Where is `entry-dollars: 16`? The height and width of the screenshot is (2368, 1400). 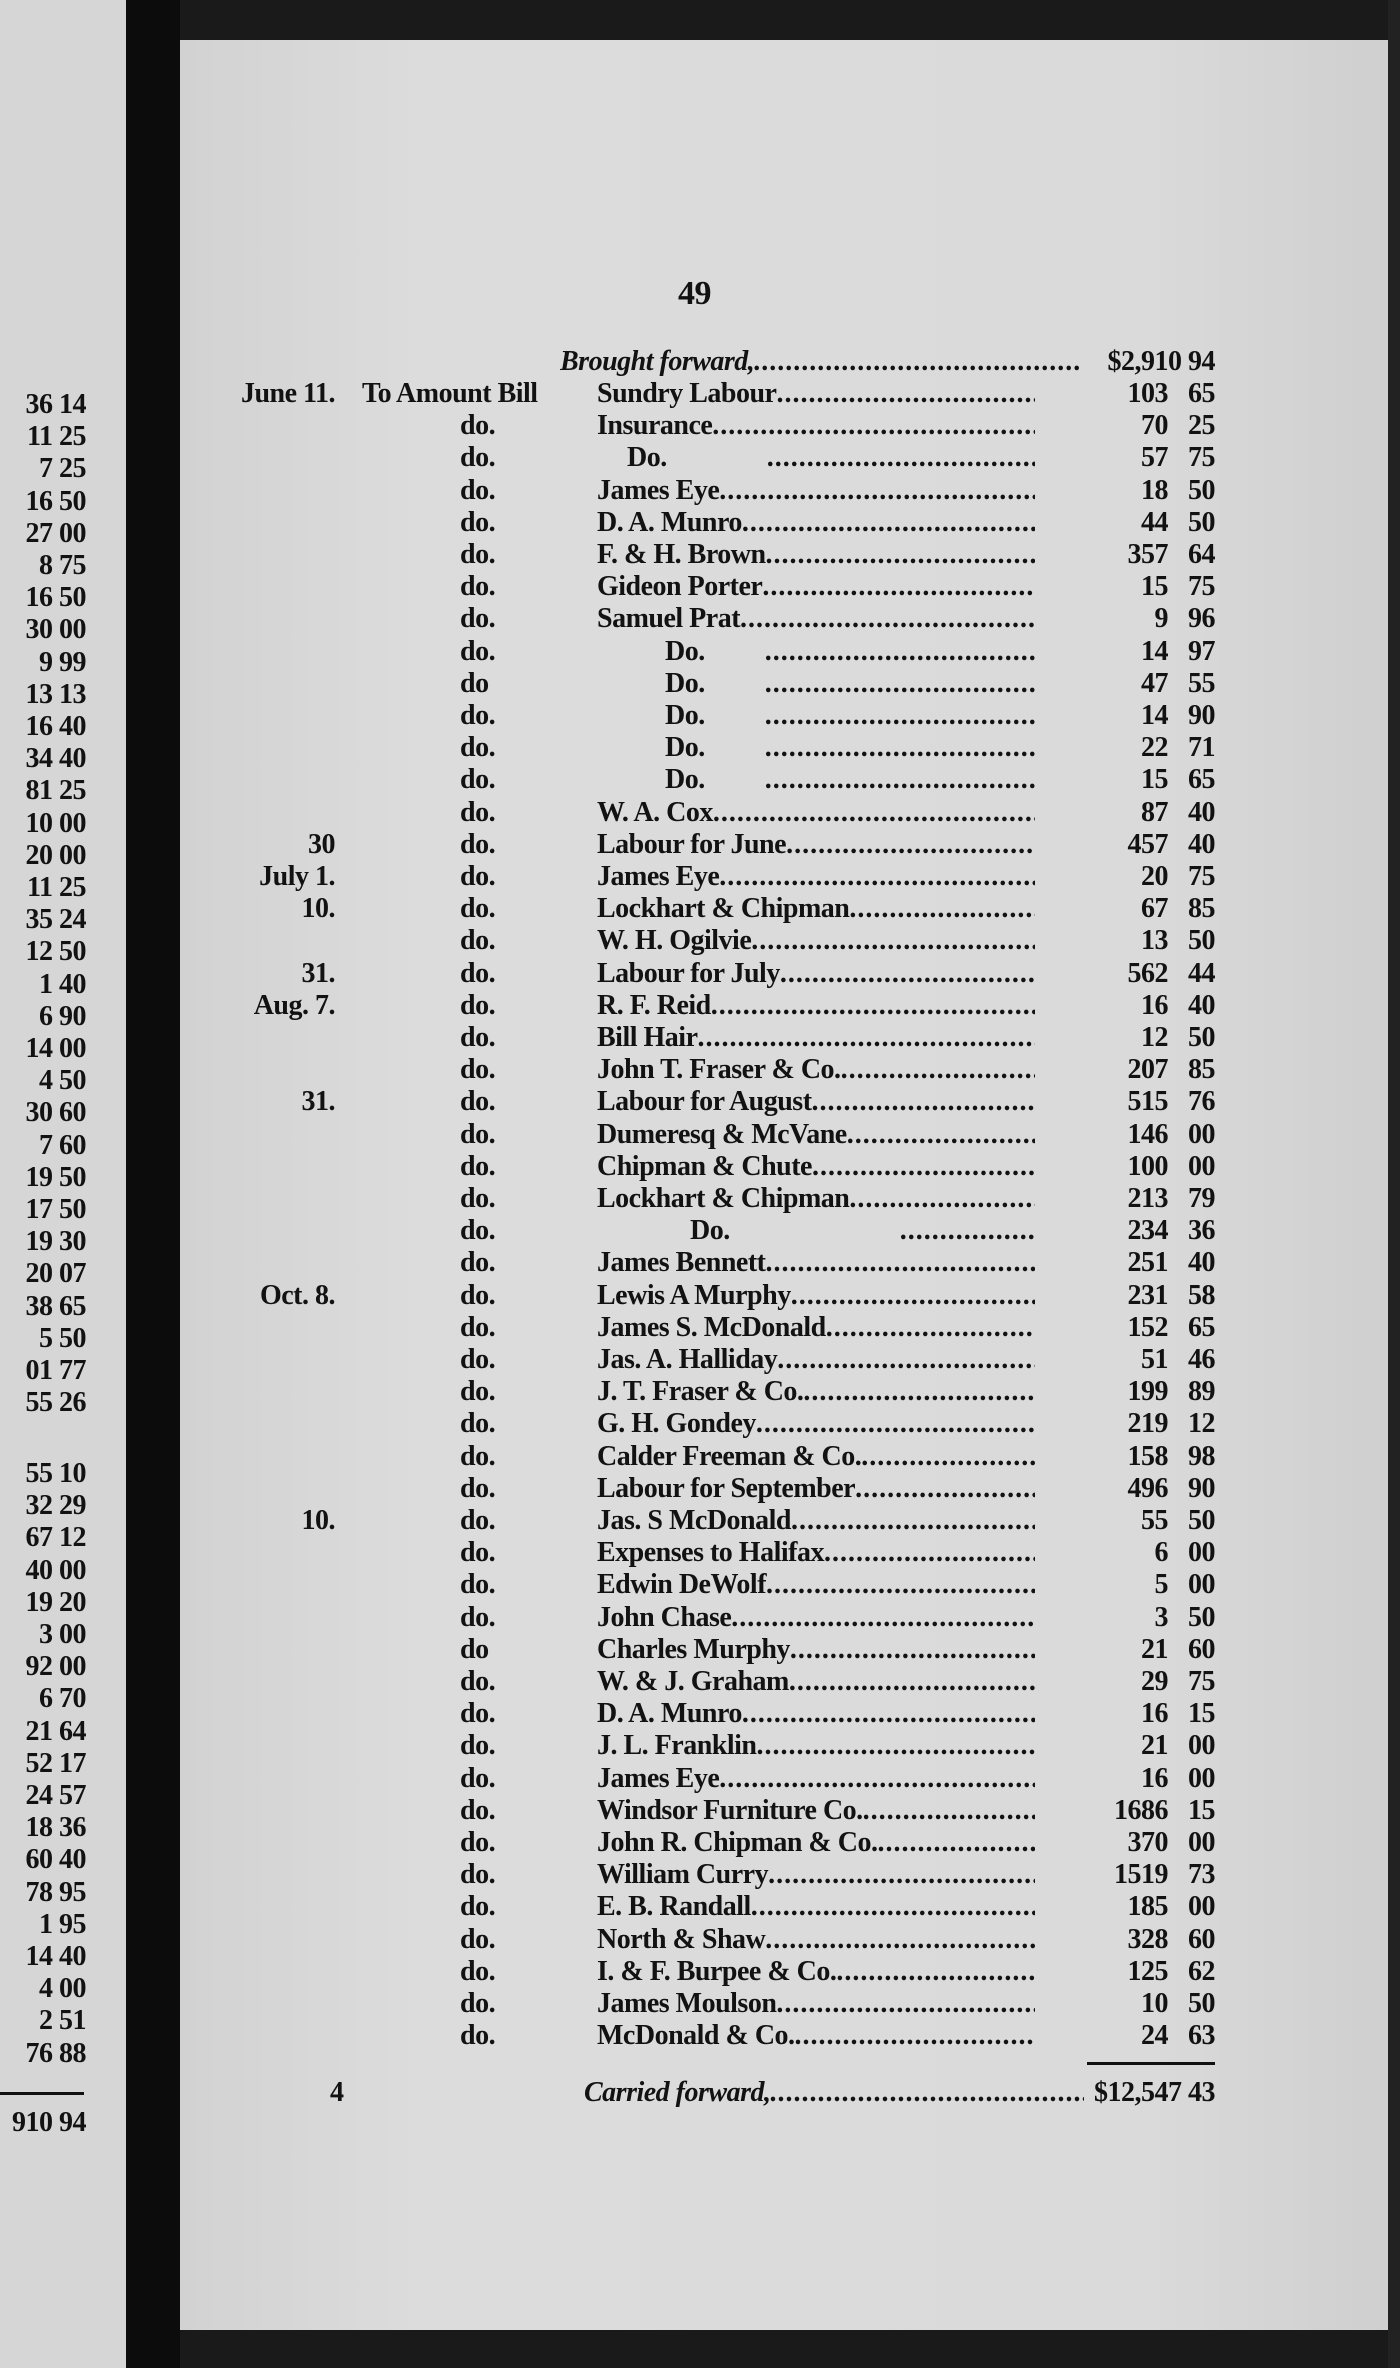 entry-dollars: 16 is located at coordinates (1155, 1714).